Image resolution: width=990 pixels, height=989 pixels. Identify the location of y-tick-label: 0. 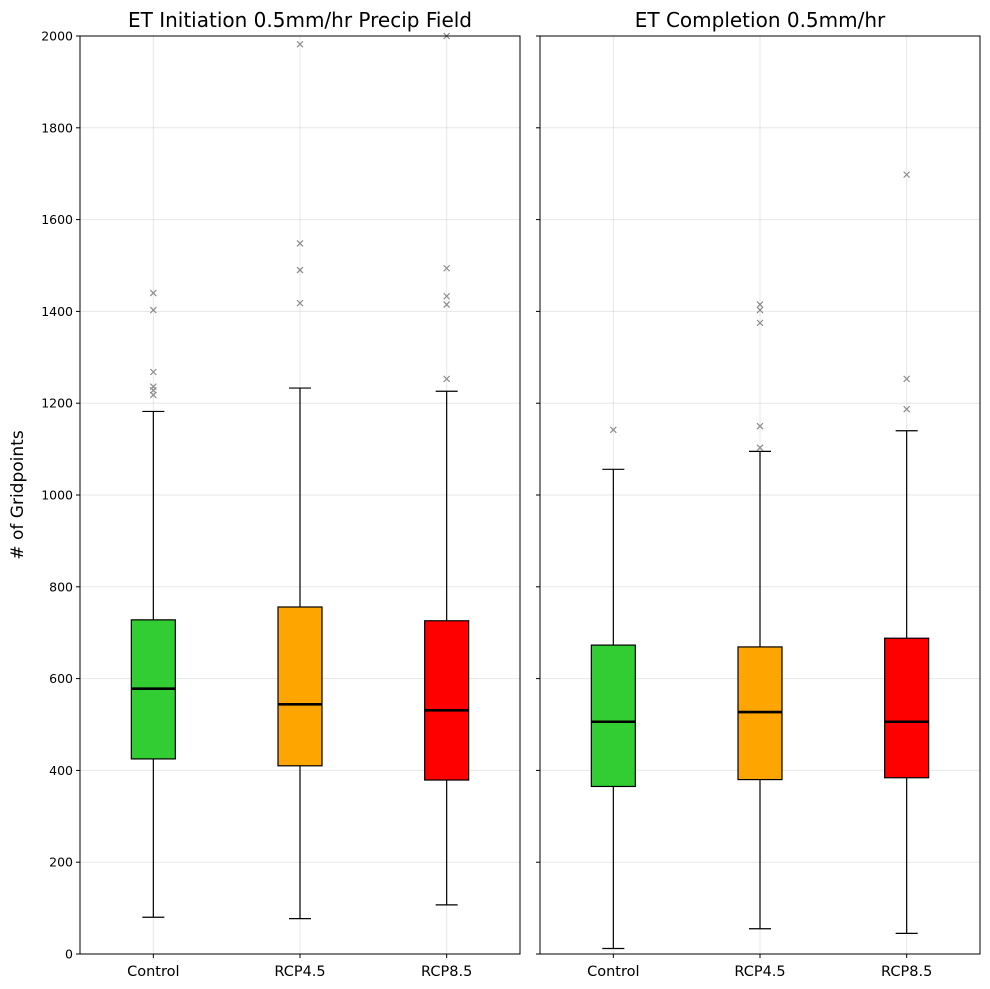
(69, 954).